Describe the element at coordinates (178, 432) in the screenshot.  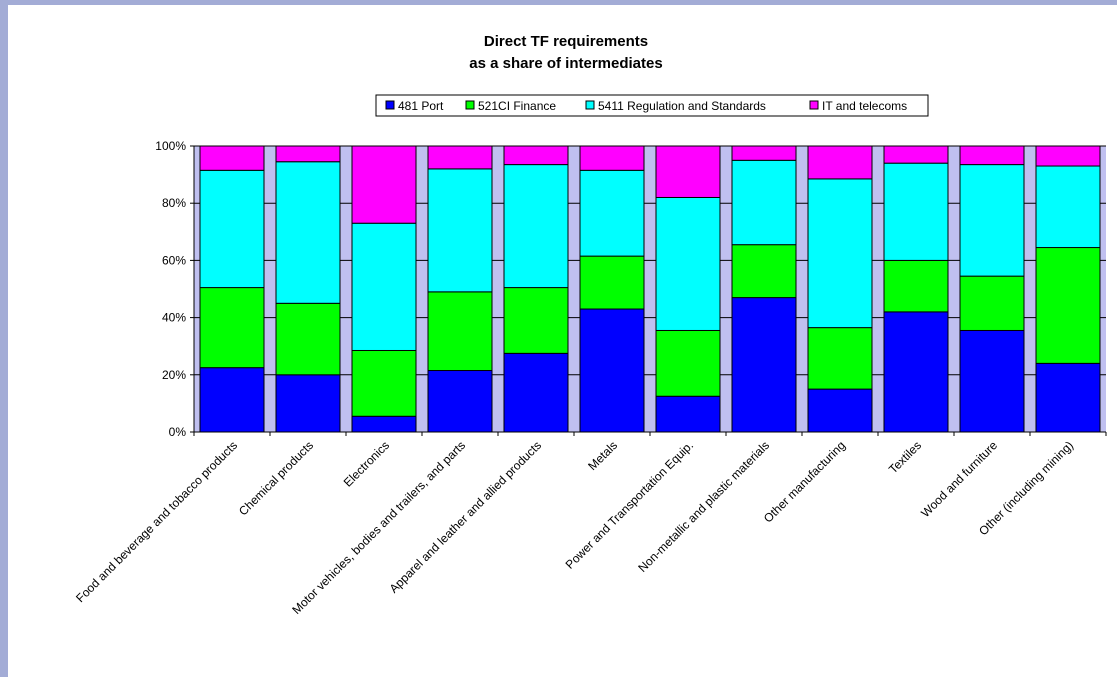
I see `y-tick-label: 0%` at that location.